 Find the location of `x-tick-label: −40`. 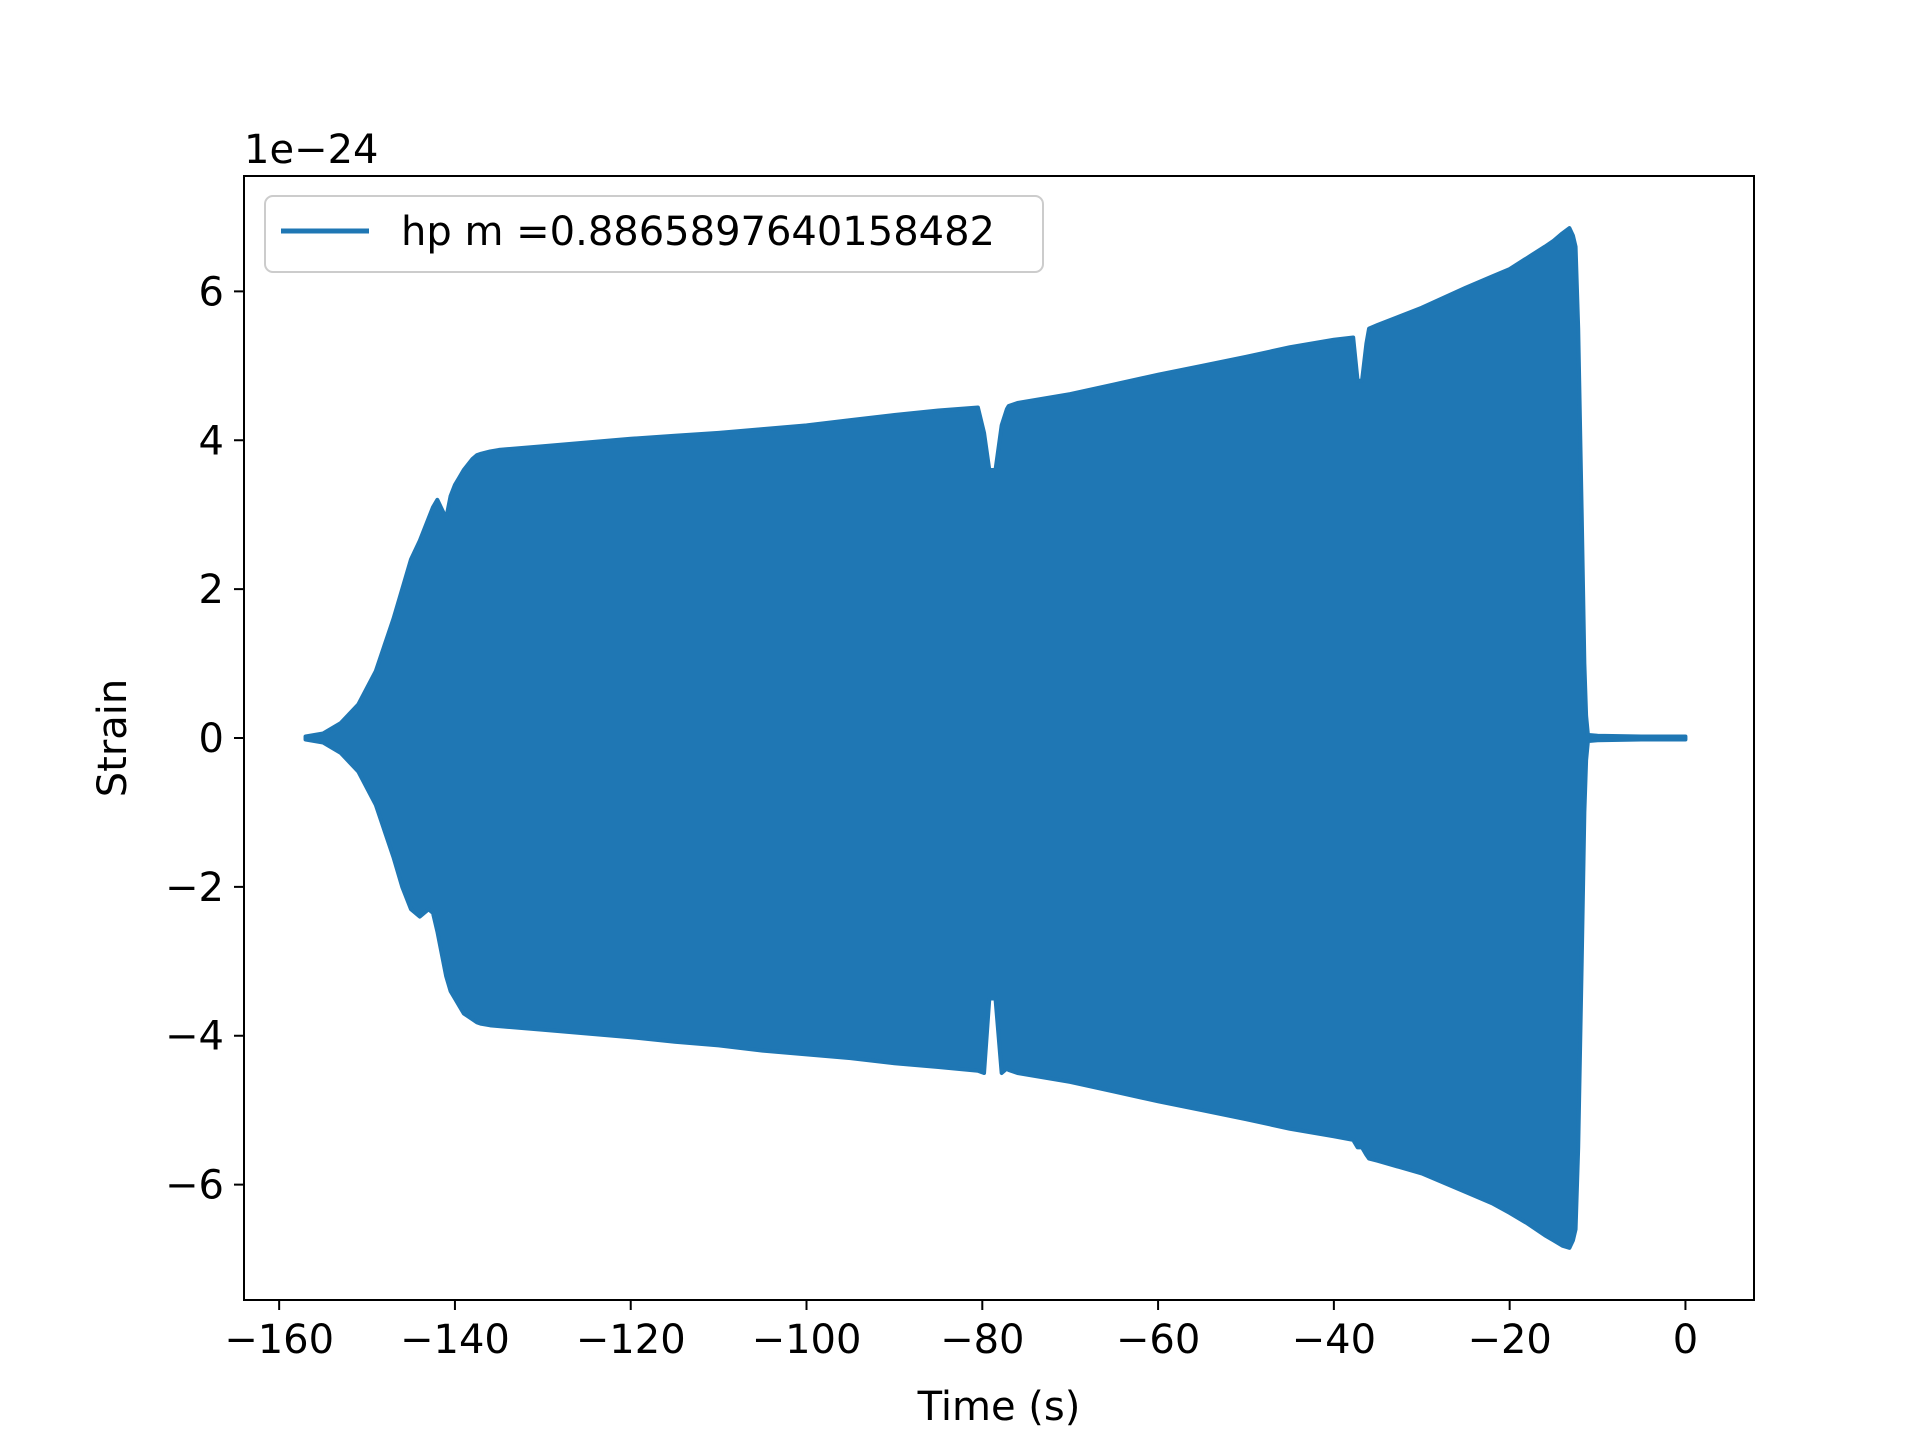

x-tick-label: −40 is located at coordinates (1334, 1340).